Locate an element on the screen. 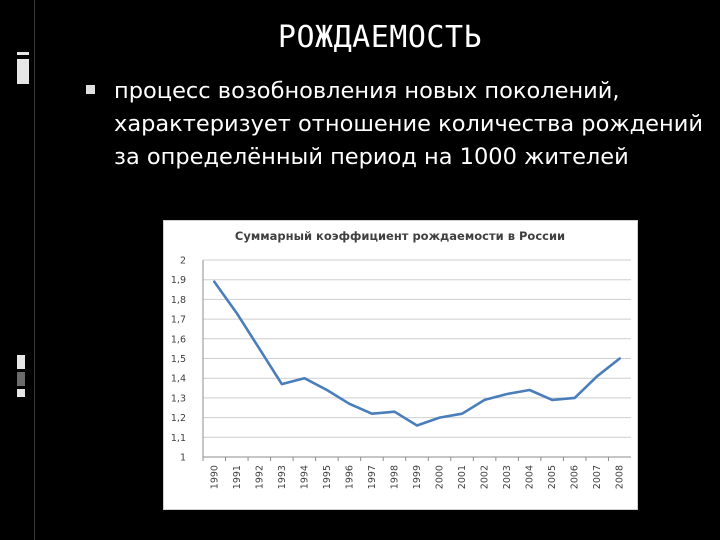 Image resolution: width=720 pixels, height=540 pixels. x-tick-label: 2002 is located at coordinates (485, 477).